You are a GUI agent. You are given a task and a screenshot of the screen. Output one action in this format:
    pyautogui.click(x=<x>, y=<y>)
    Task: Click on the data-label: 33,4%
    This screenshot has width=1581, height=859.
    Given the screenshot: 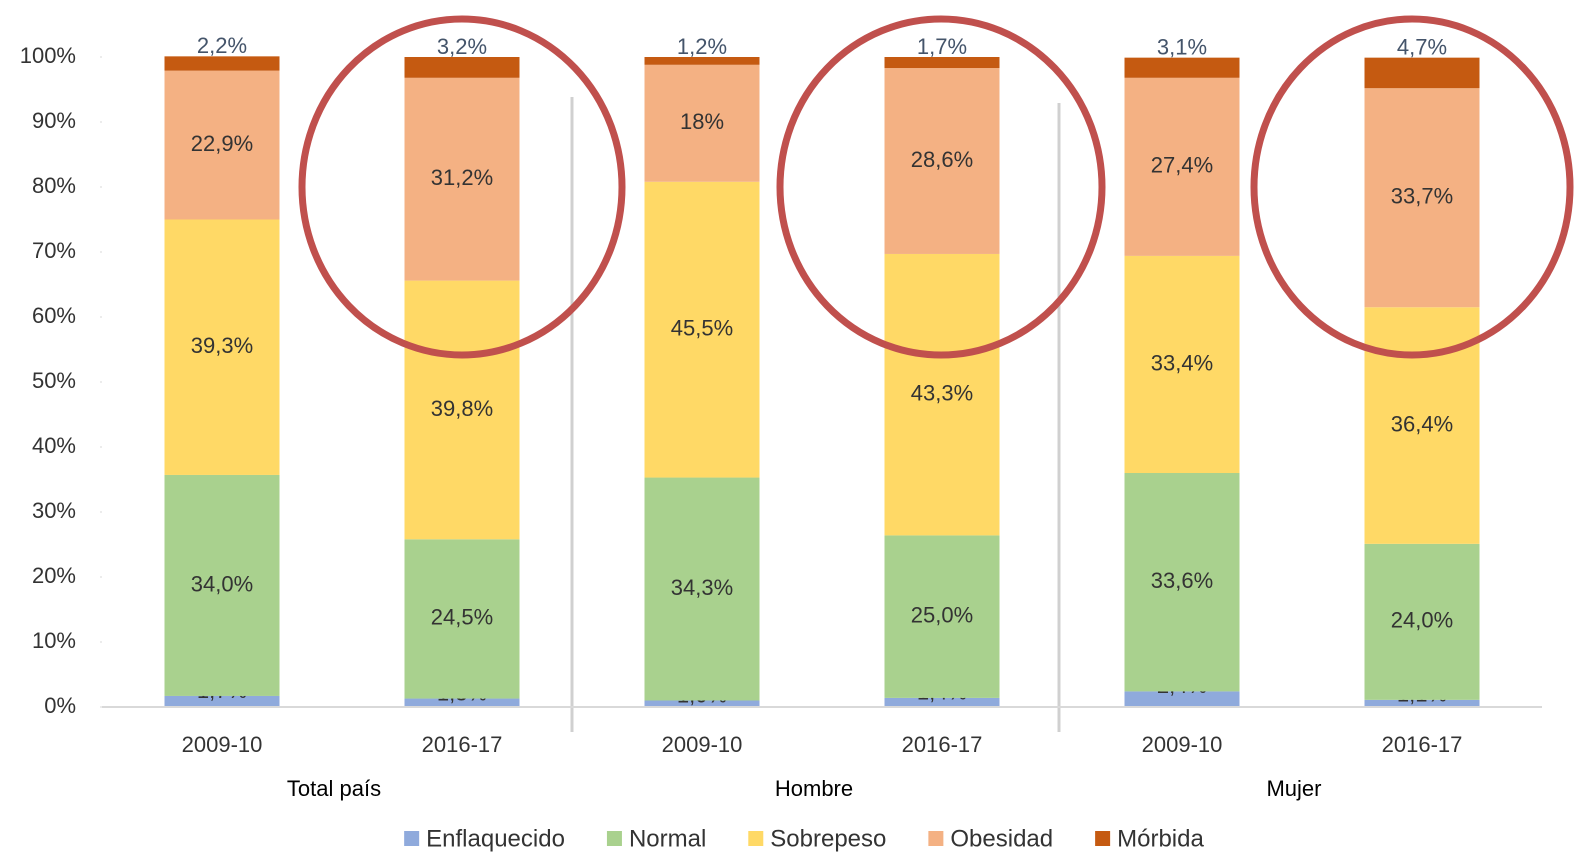 What is the action you would take?
    pyautogui.click(x=1182, y=362)
    